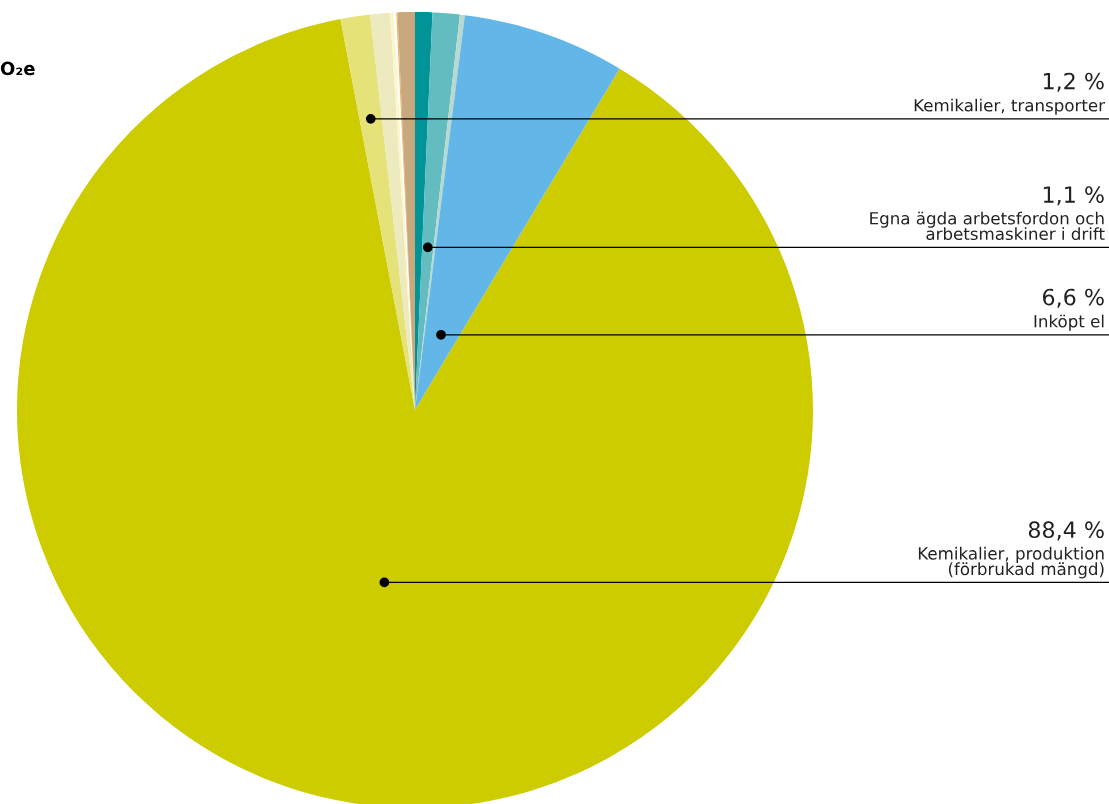 The image size is (1109, 804). I want to click on data-label: 6,6 %, so click(1073, 298).